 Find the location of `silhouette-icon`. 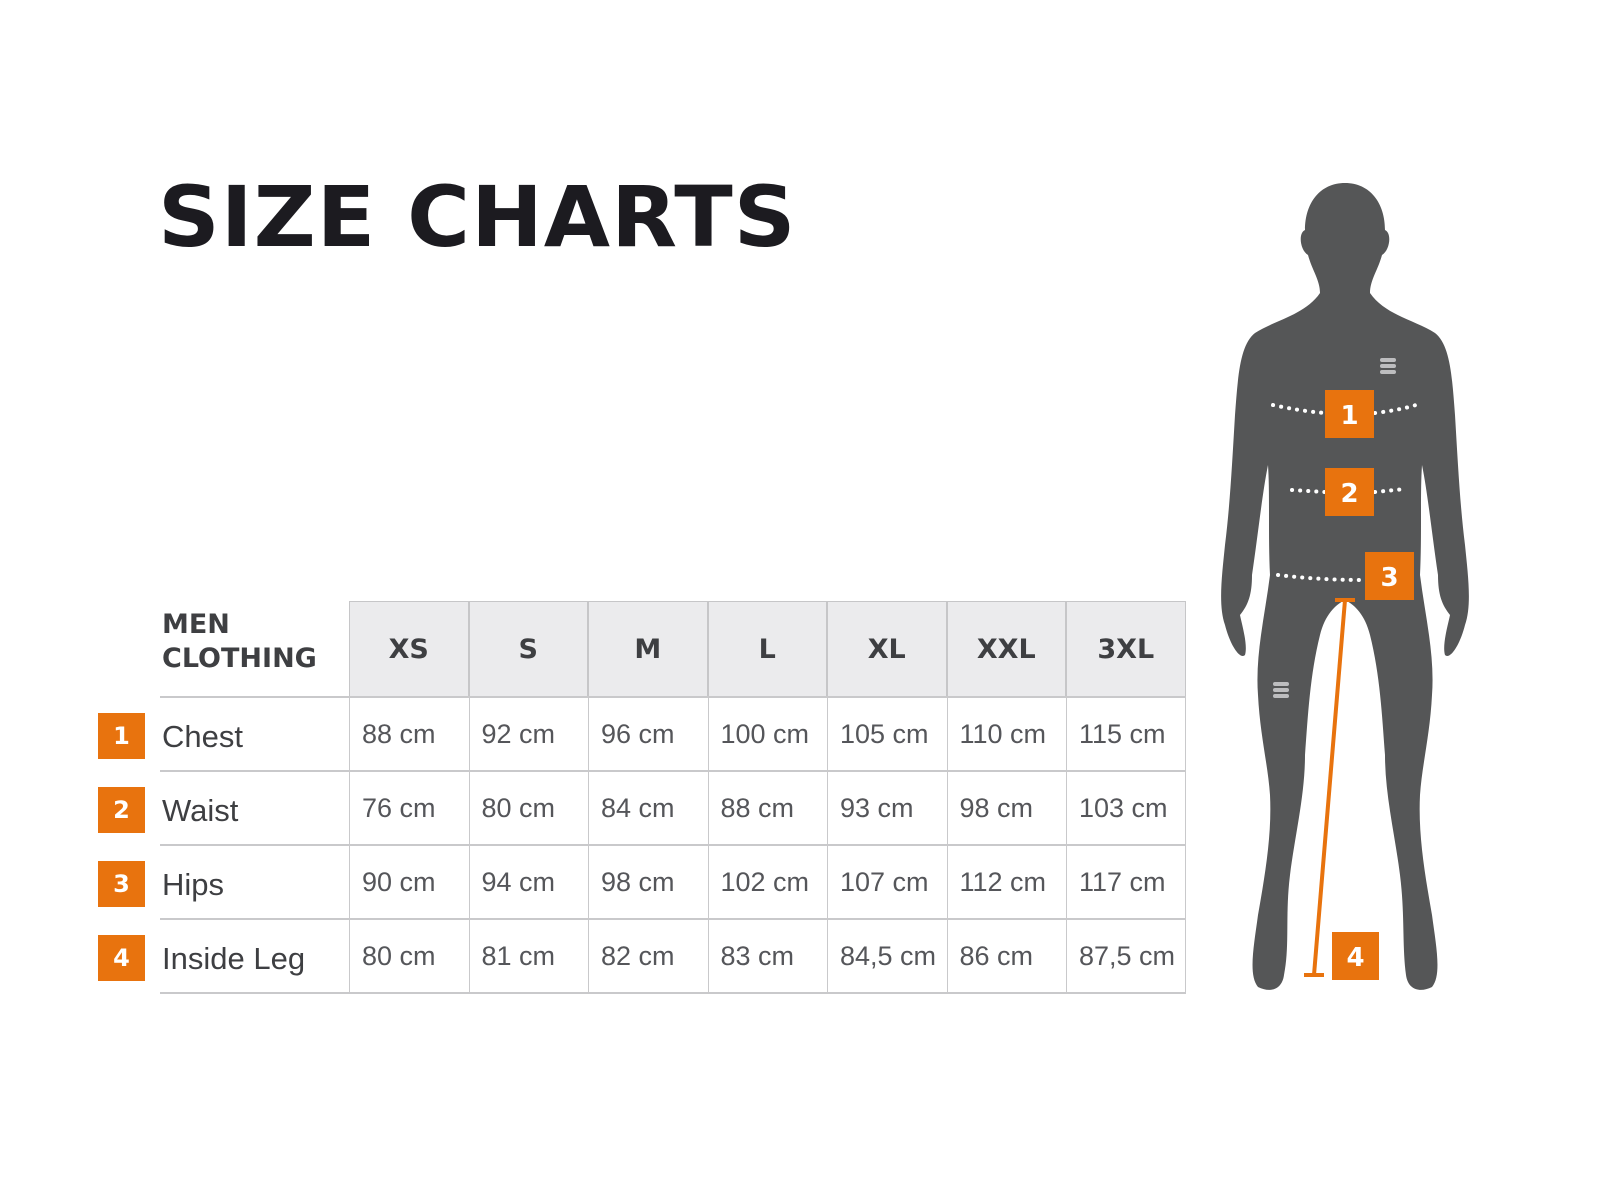

silhouette-icon is located at coordinates (1345, 586).